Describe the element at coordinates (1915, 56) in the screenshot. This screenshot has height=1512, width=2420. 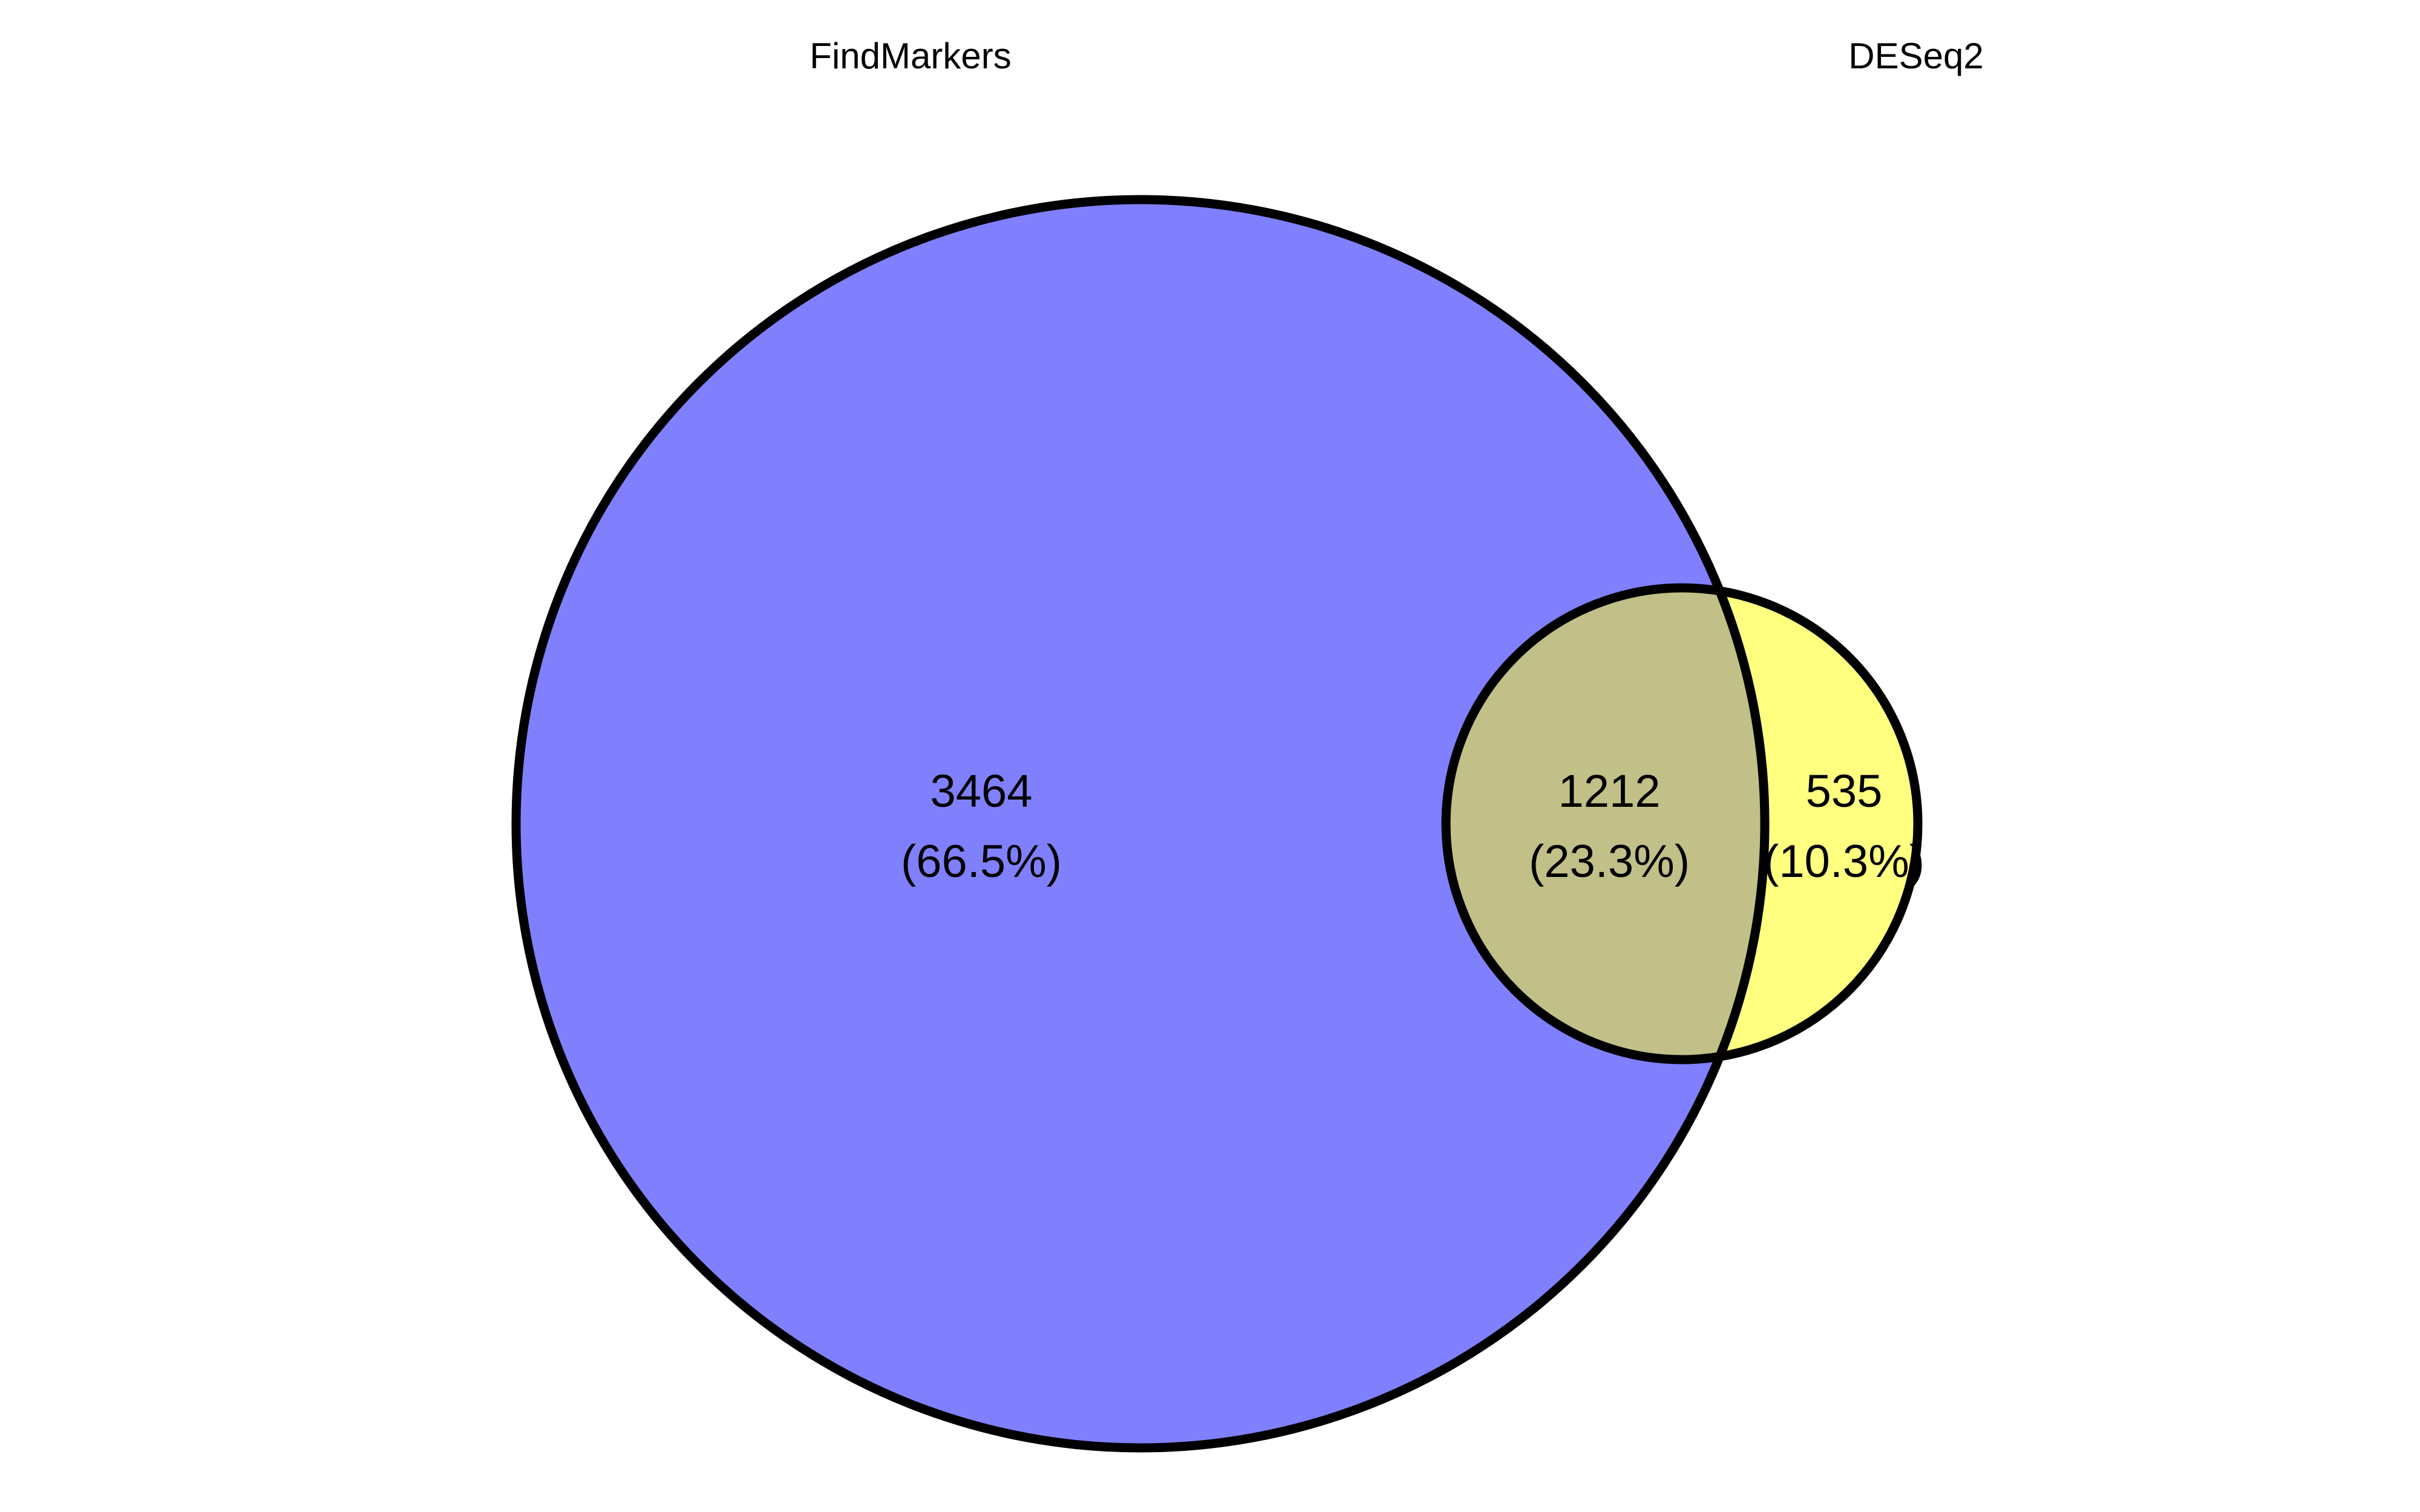
I see `set-label-deseq2: DESeq2` at that location.